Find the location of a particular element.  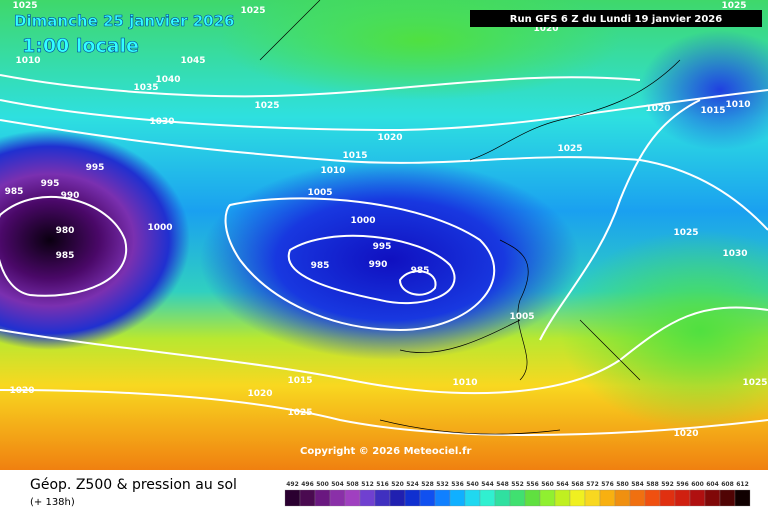

isobar-label: 1035 is located at coordinates (145, 88).